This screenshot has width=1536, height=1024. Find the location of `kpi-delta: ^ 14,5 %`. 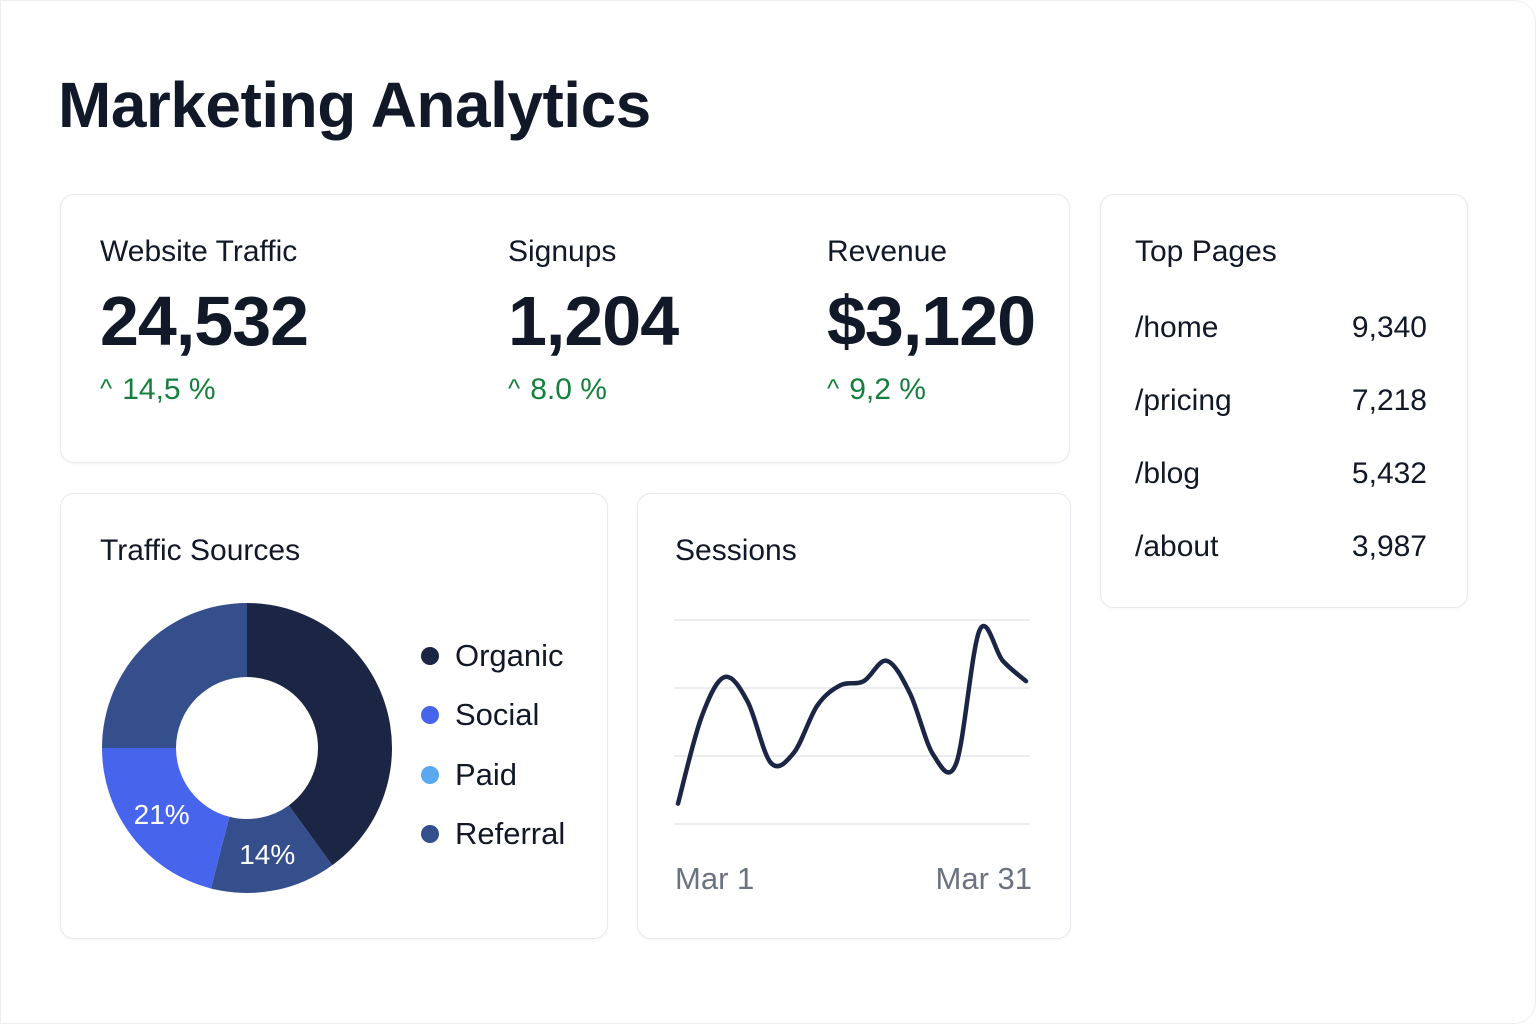

kpi-delta: ^ 14,5 % is located at coordinates (204, 390).